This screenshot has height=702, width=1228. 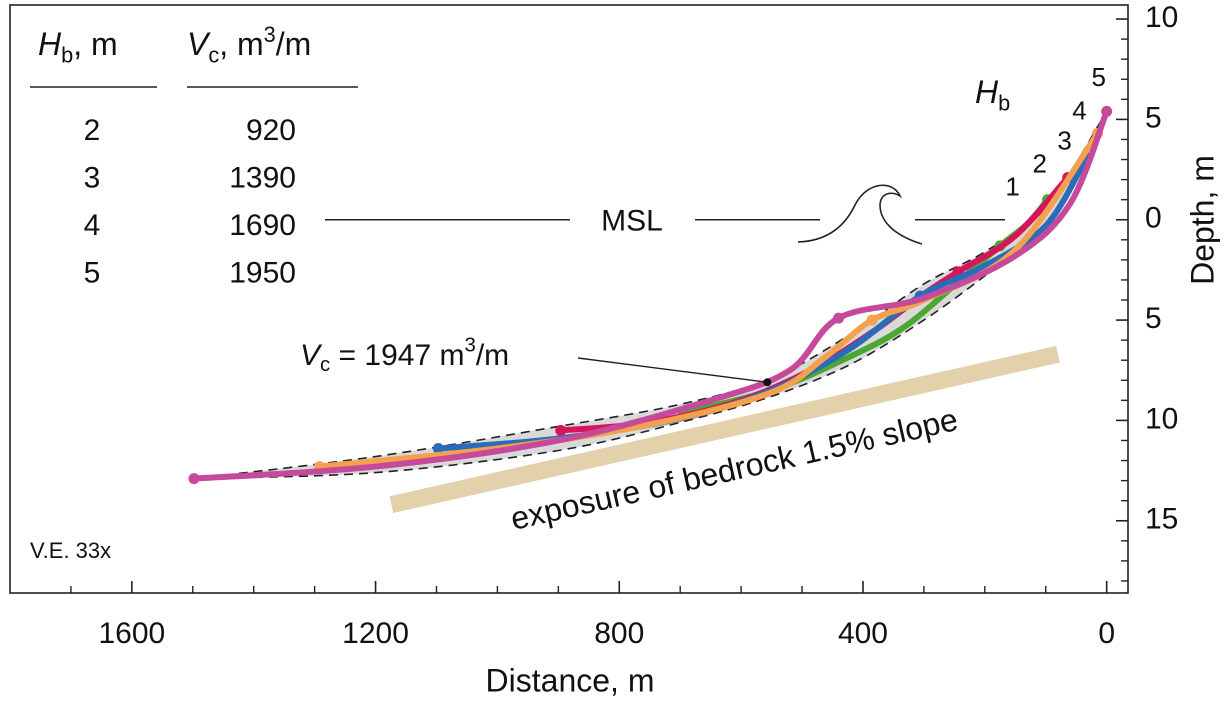 What do you see at coordinates (767, 382) in the screenshot?
I see `annotation-dot` at bounding box center [767, 382].